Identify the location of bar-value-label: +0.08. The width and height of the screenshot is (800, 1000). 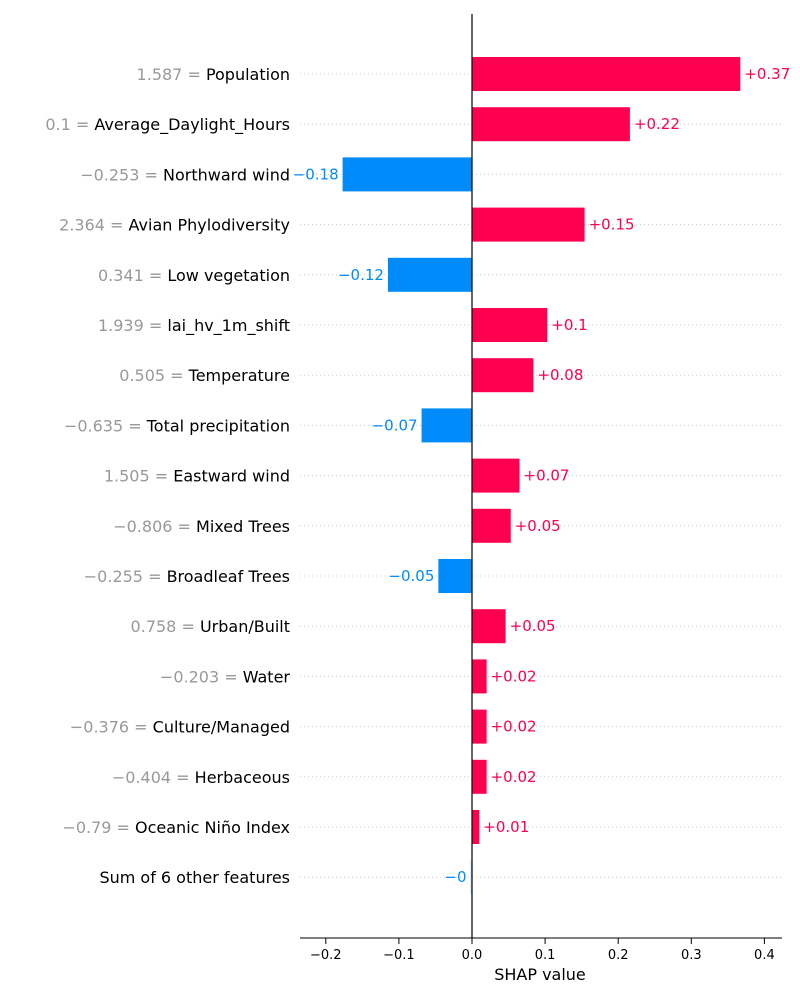
(560, 375).